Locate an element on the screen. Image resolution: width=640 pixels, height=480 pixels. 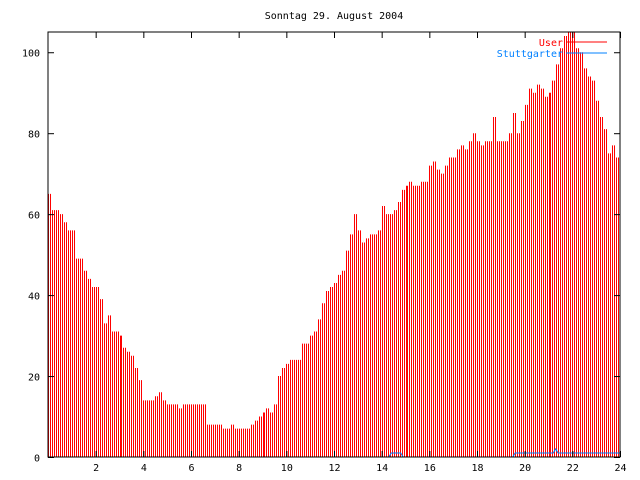
y-tick-label: 100 is located at coordinates (31, 54).